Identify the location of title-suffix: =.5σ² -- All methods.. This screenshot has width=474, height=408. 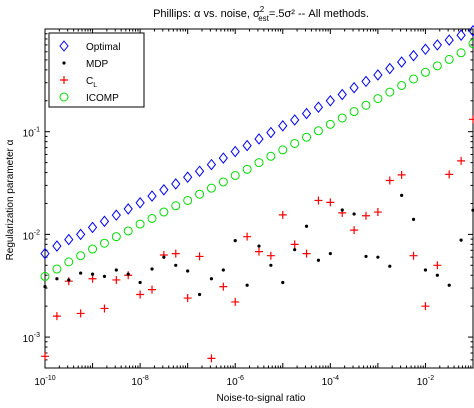
(319, 14).